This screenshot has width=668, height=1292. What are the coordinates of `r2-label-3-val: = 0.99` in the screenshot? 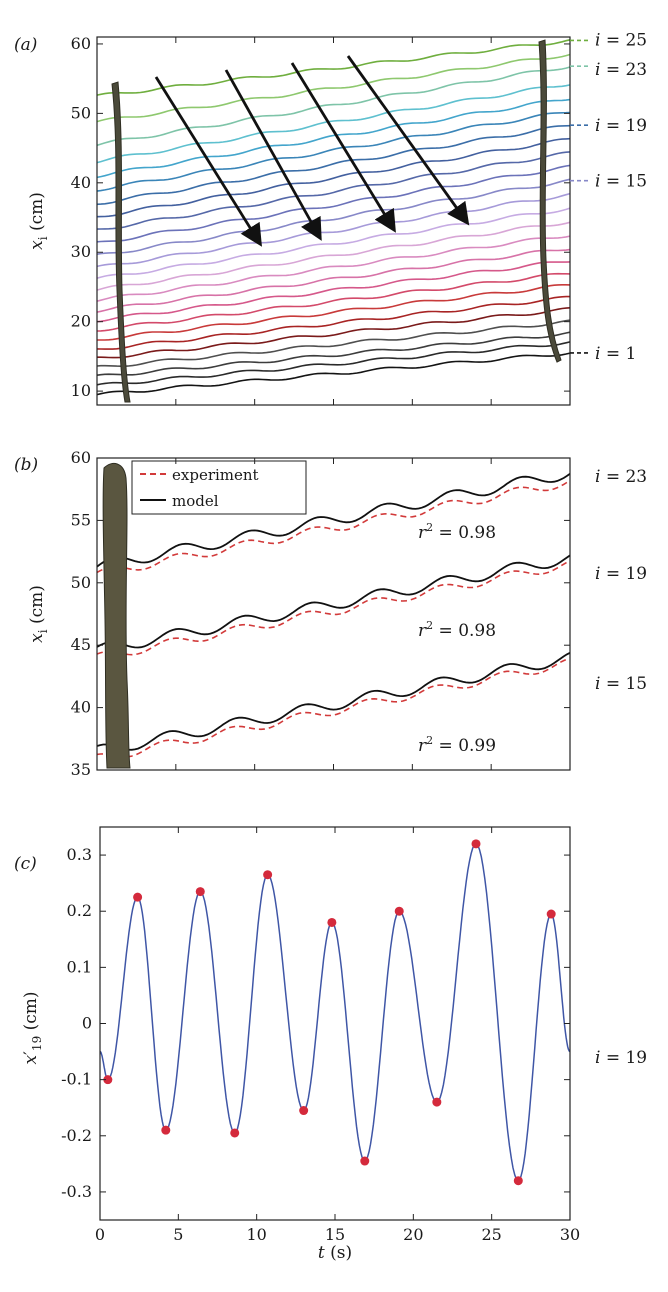 It's located at (464, 746).